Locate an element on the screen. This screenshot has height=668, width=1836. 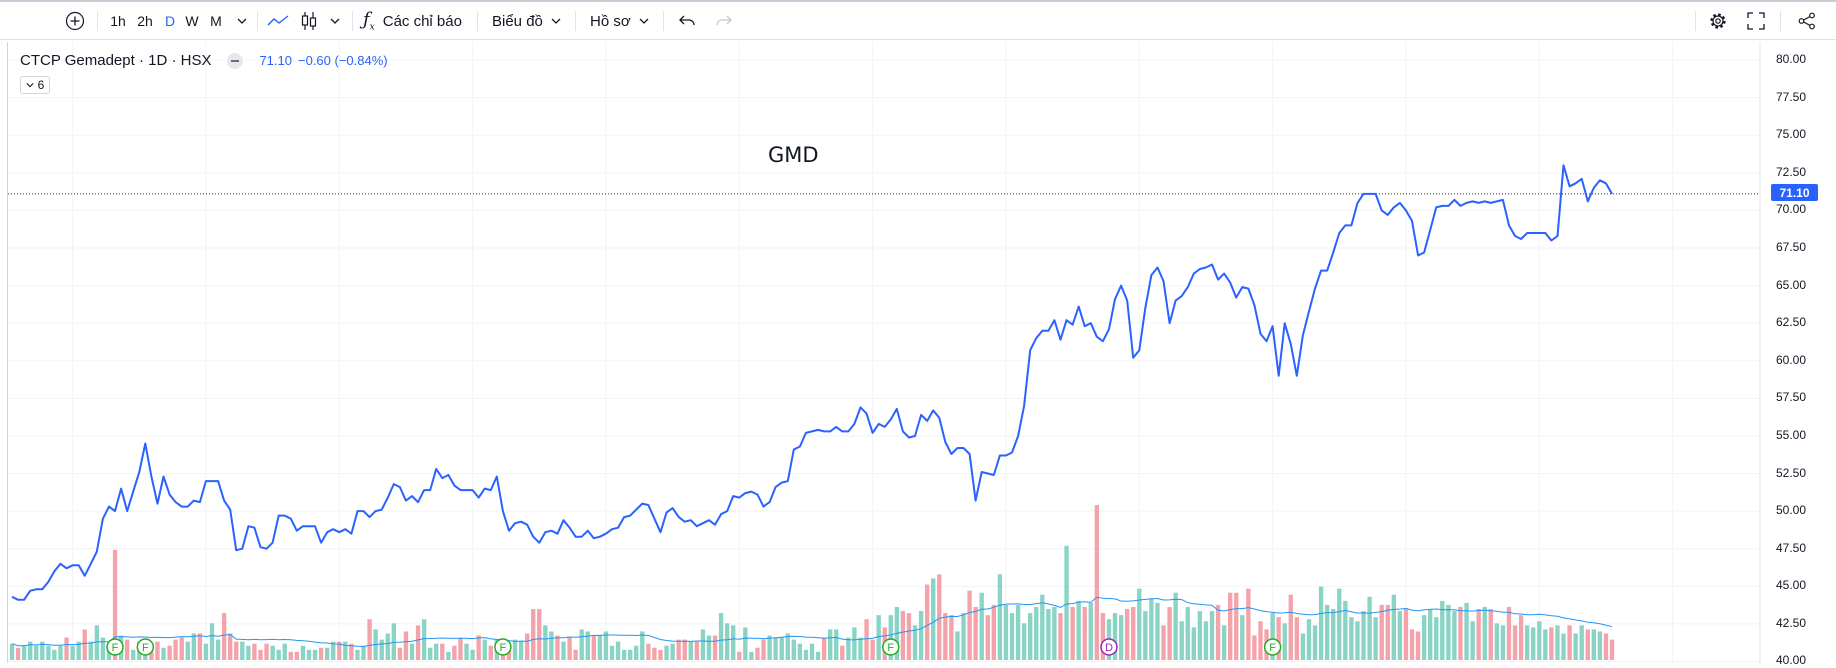
function-icon: ƒx is located at coordinates (369, 21).